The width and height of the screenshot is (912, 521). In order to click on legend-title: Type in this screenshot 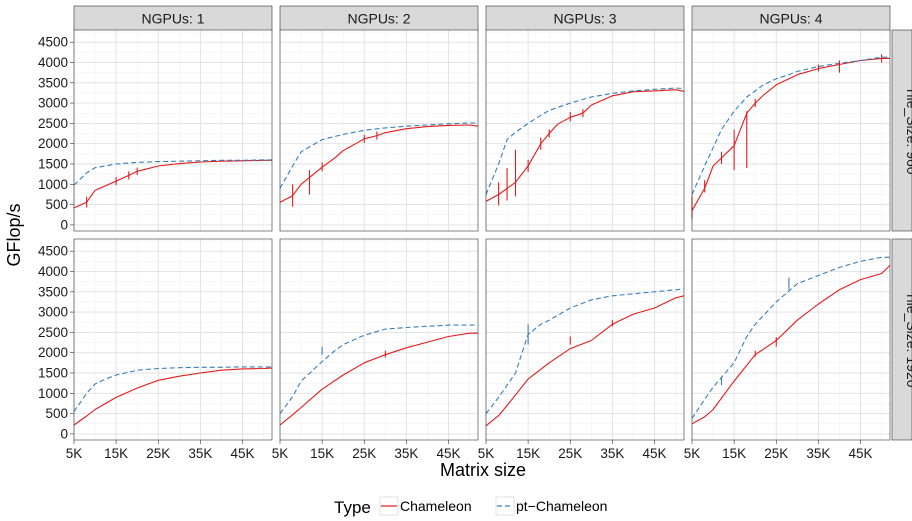, I will do `click(352, 507)`.